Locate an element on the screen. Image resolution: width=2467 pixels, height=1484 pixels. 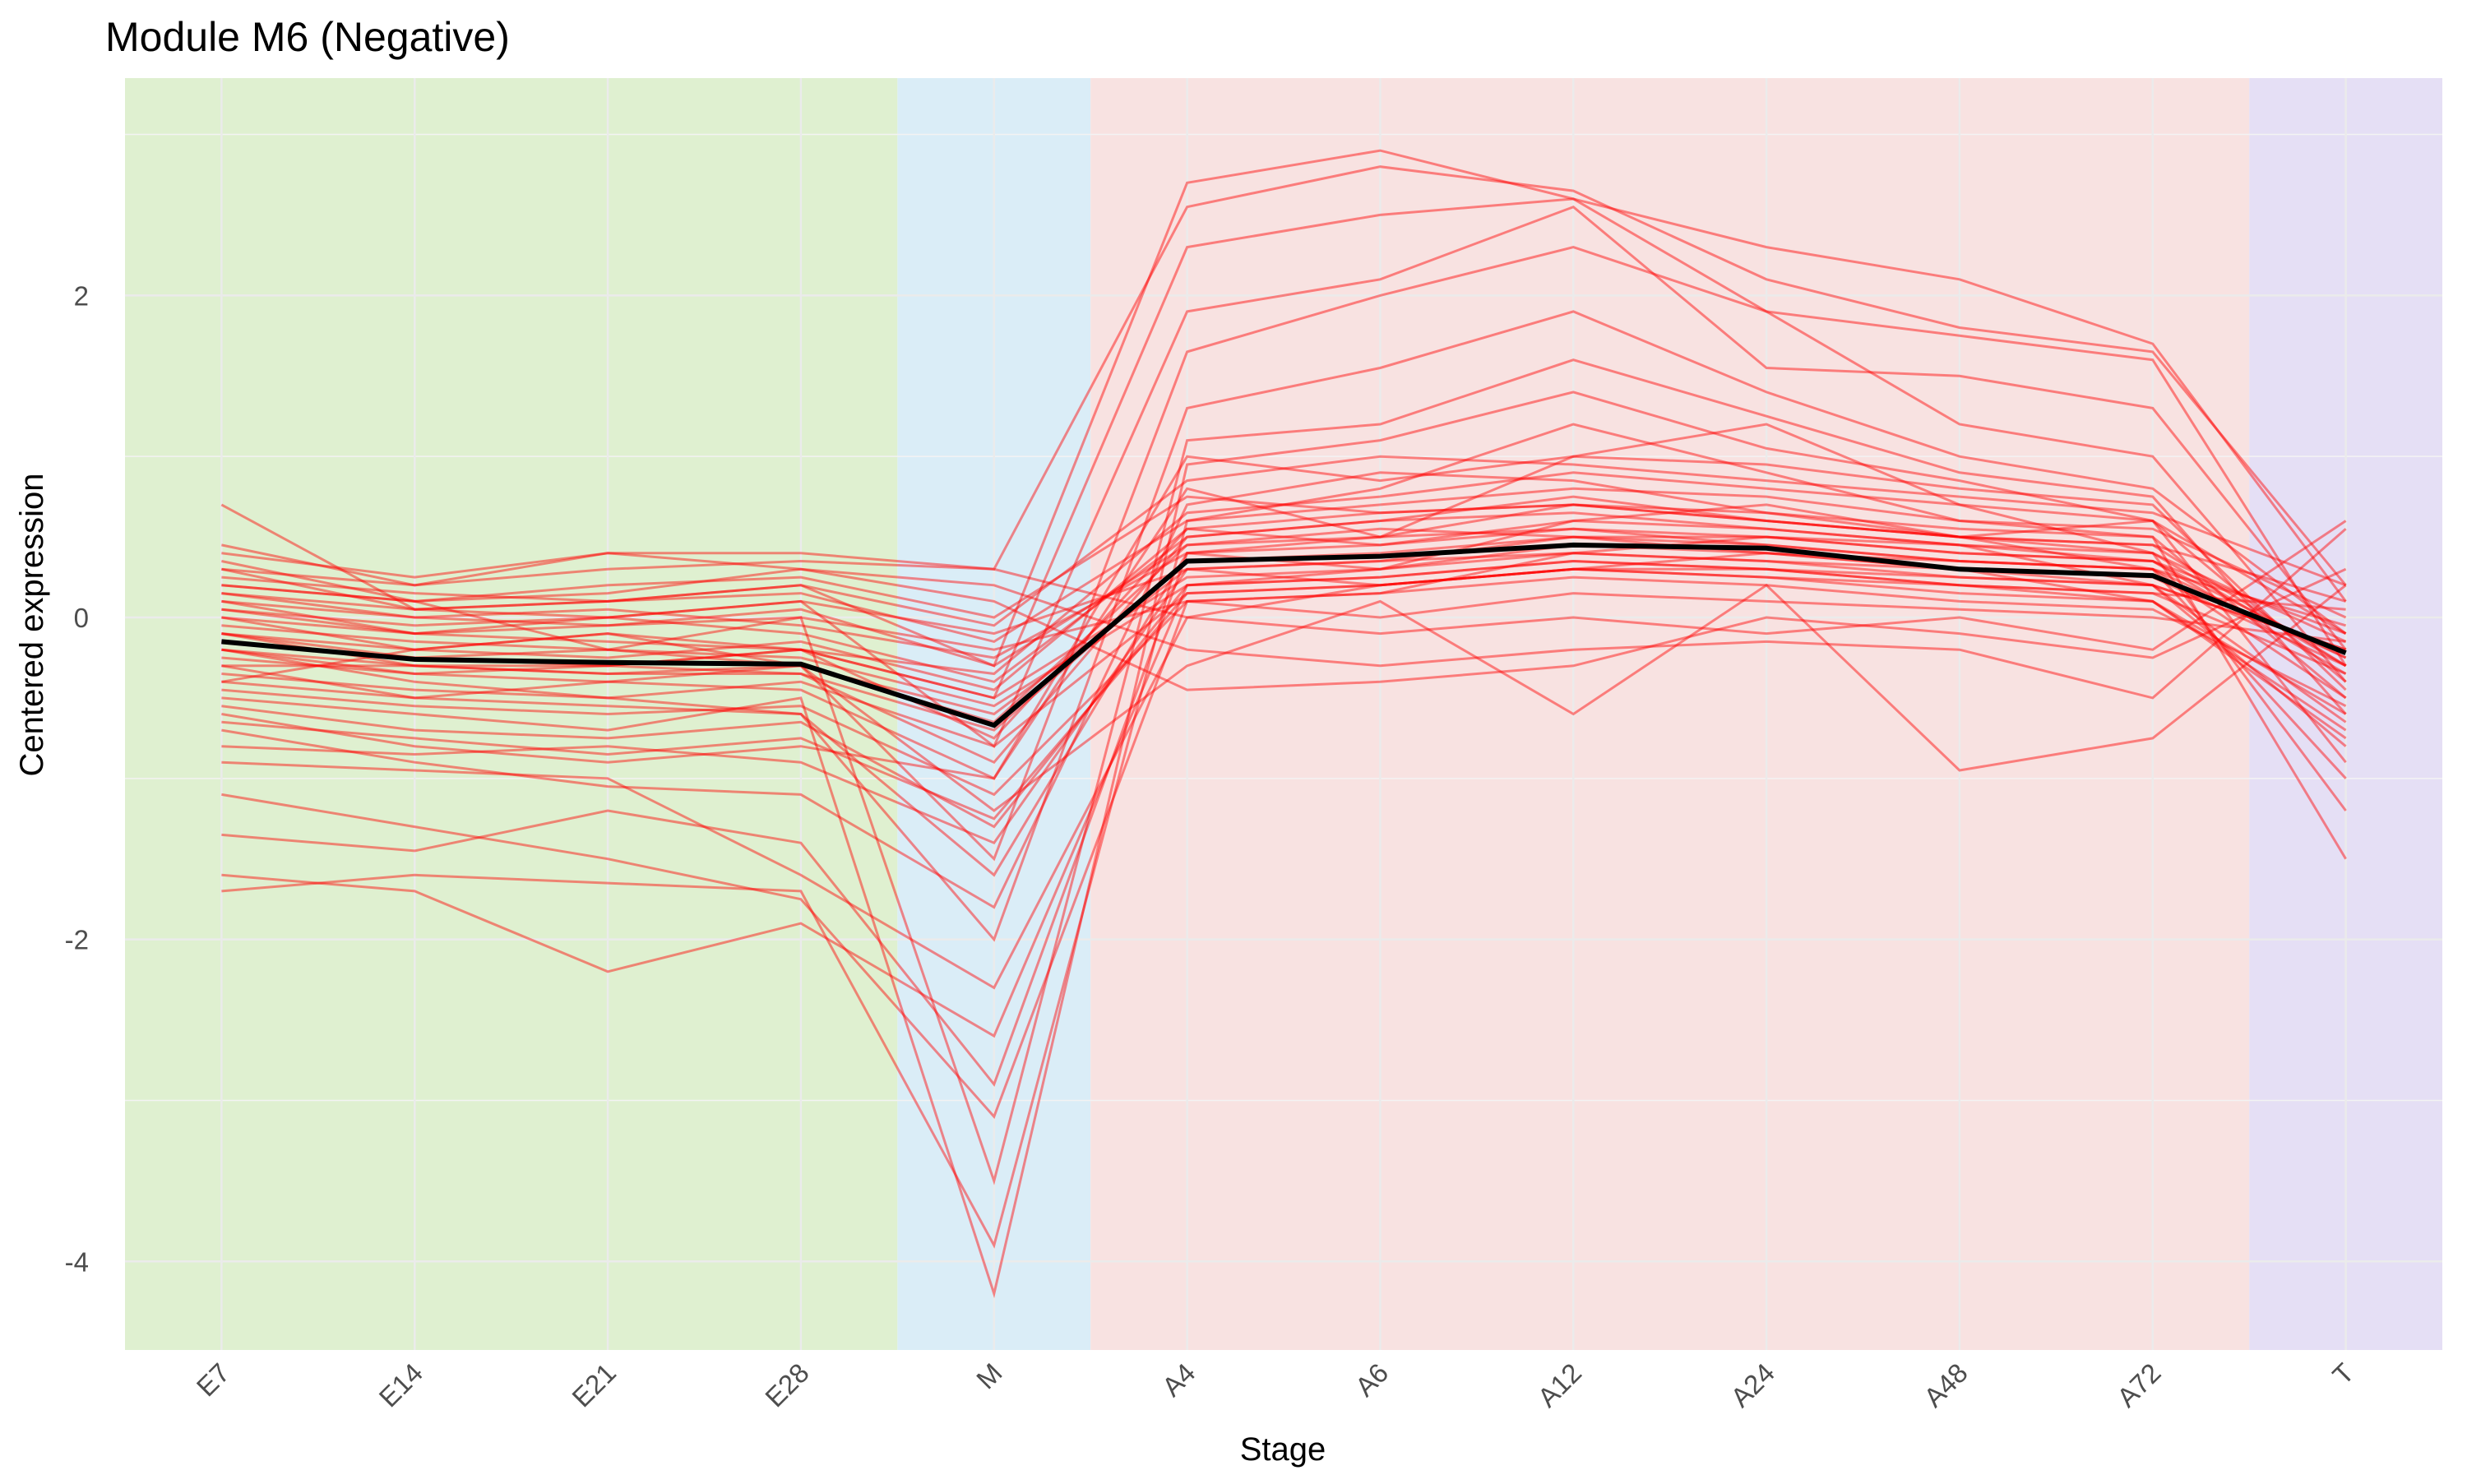
mean-expression-line is located at coordinates (1284, 635).